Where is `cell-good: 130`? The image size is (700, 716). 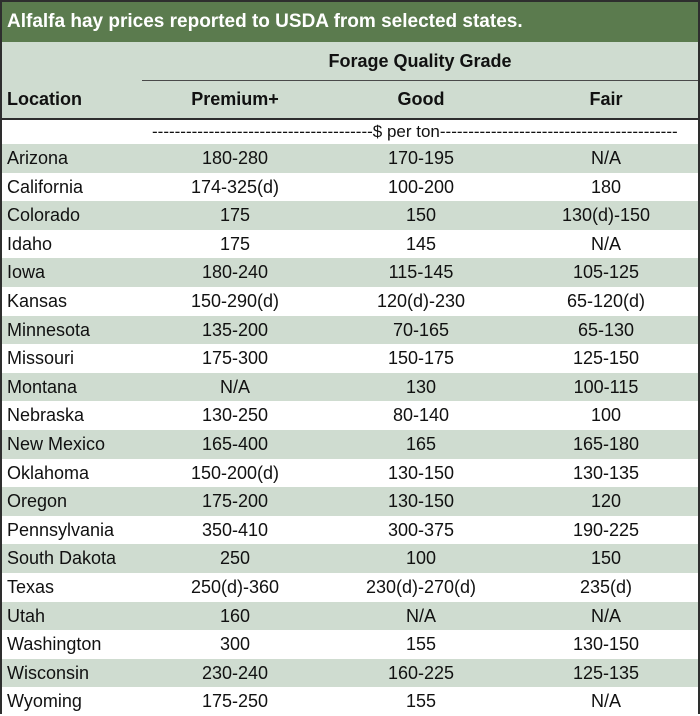 cell-good: 130 is located at coordinates (421, 386).